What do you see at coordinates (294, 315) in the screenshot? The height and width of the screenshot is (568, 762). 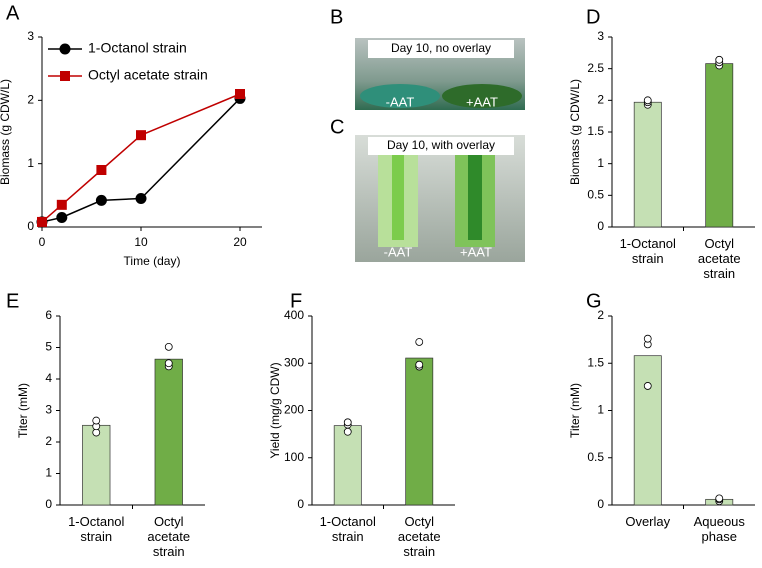 I see `y-tick-label: 400` at bounding box center [294, 315].